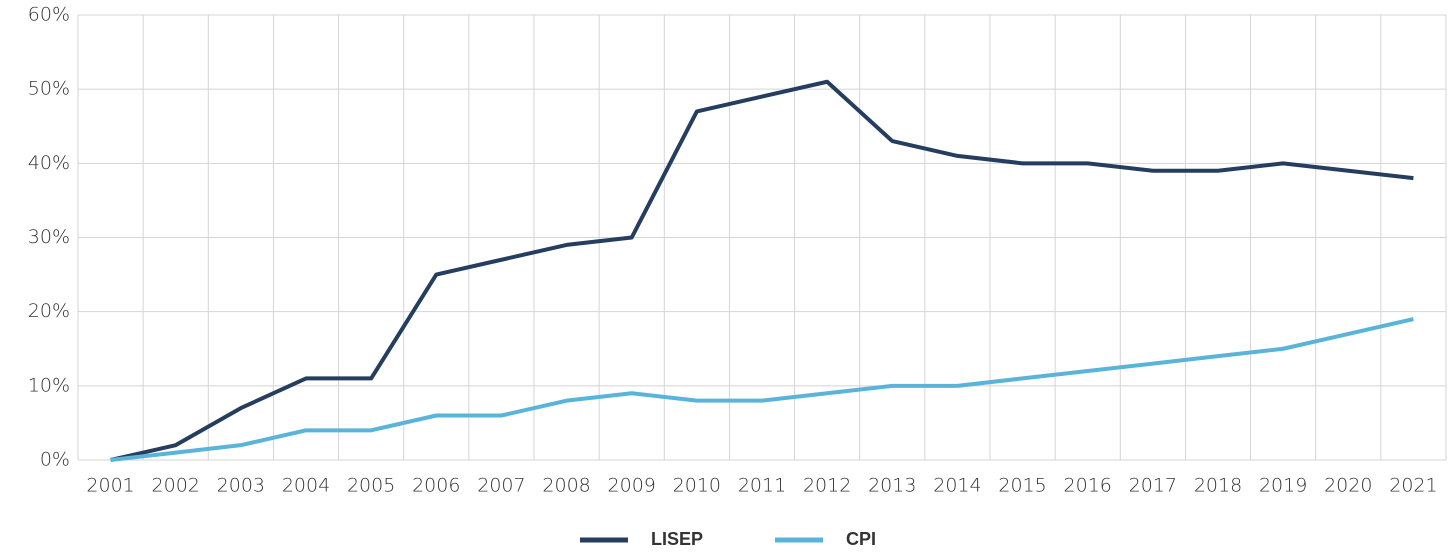  What do you see at coordinates (241, 486) in the screenshot?
I see `x-tick-label: 2003` at bounding box center [241, 486].